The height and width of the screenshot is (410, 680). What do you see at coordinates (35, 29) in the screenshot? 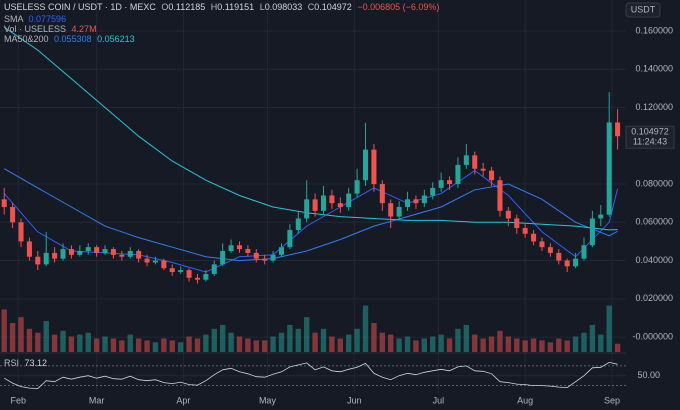
I see `volume-name: Vol · USELESS` at bounding box center [35, 29].